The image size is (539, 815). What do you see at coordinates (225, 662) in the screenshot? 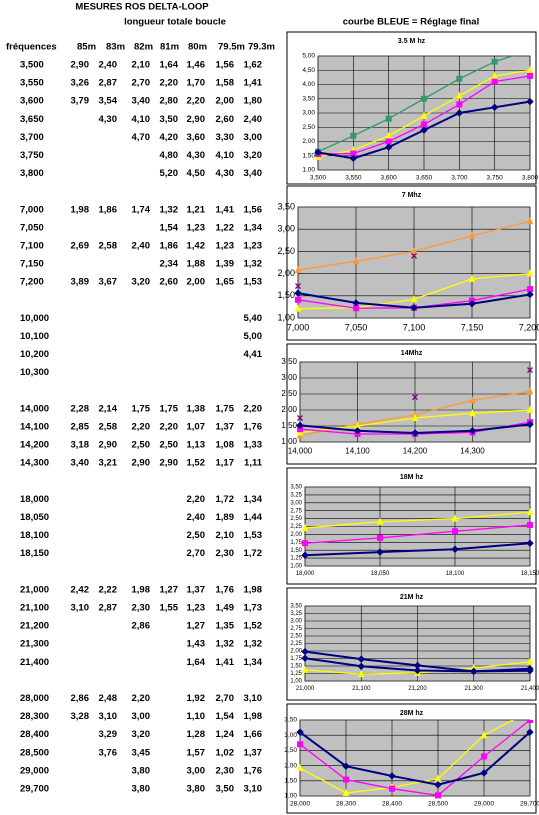
I see `value-cell: 1,41` at bounding box center [225, 662].